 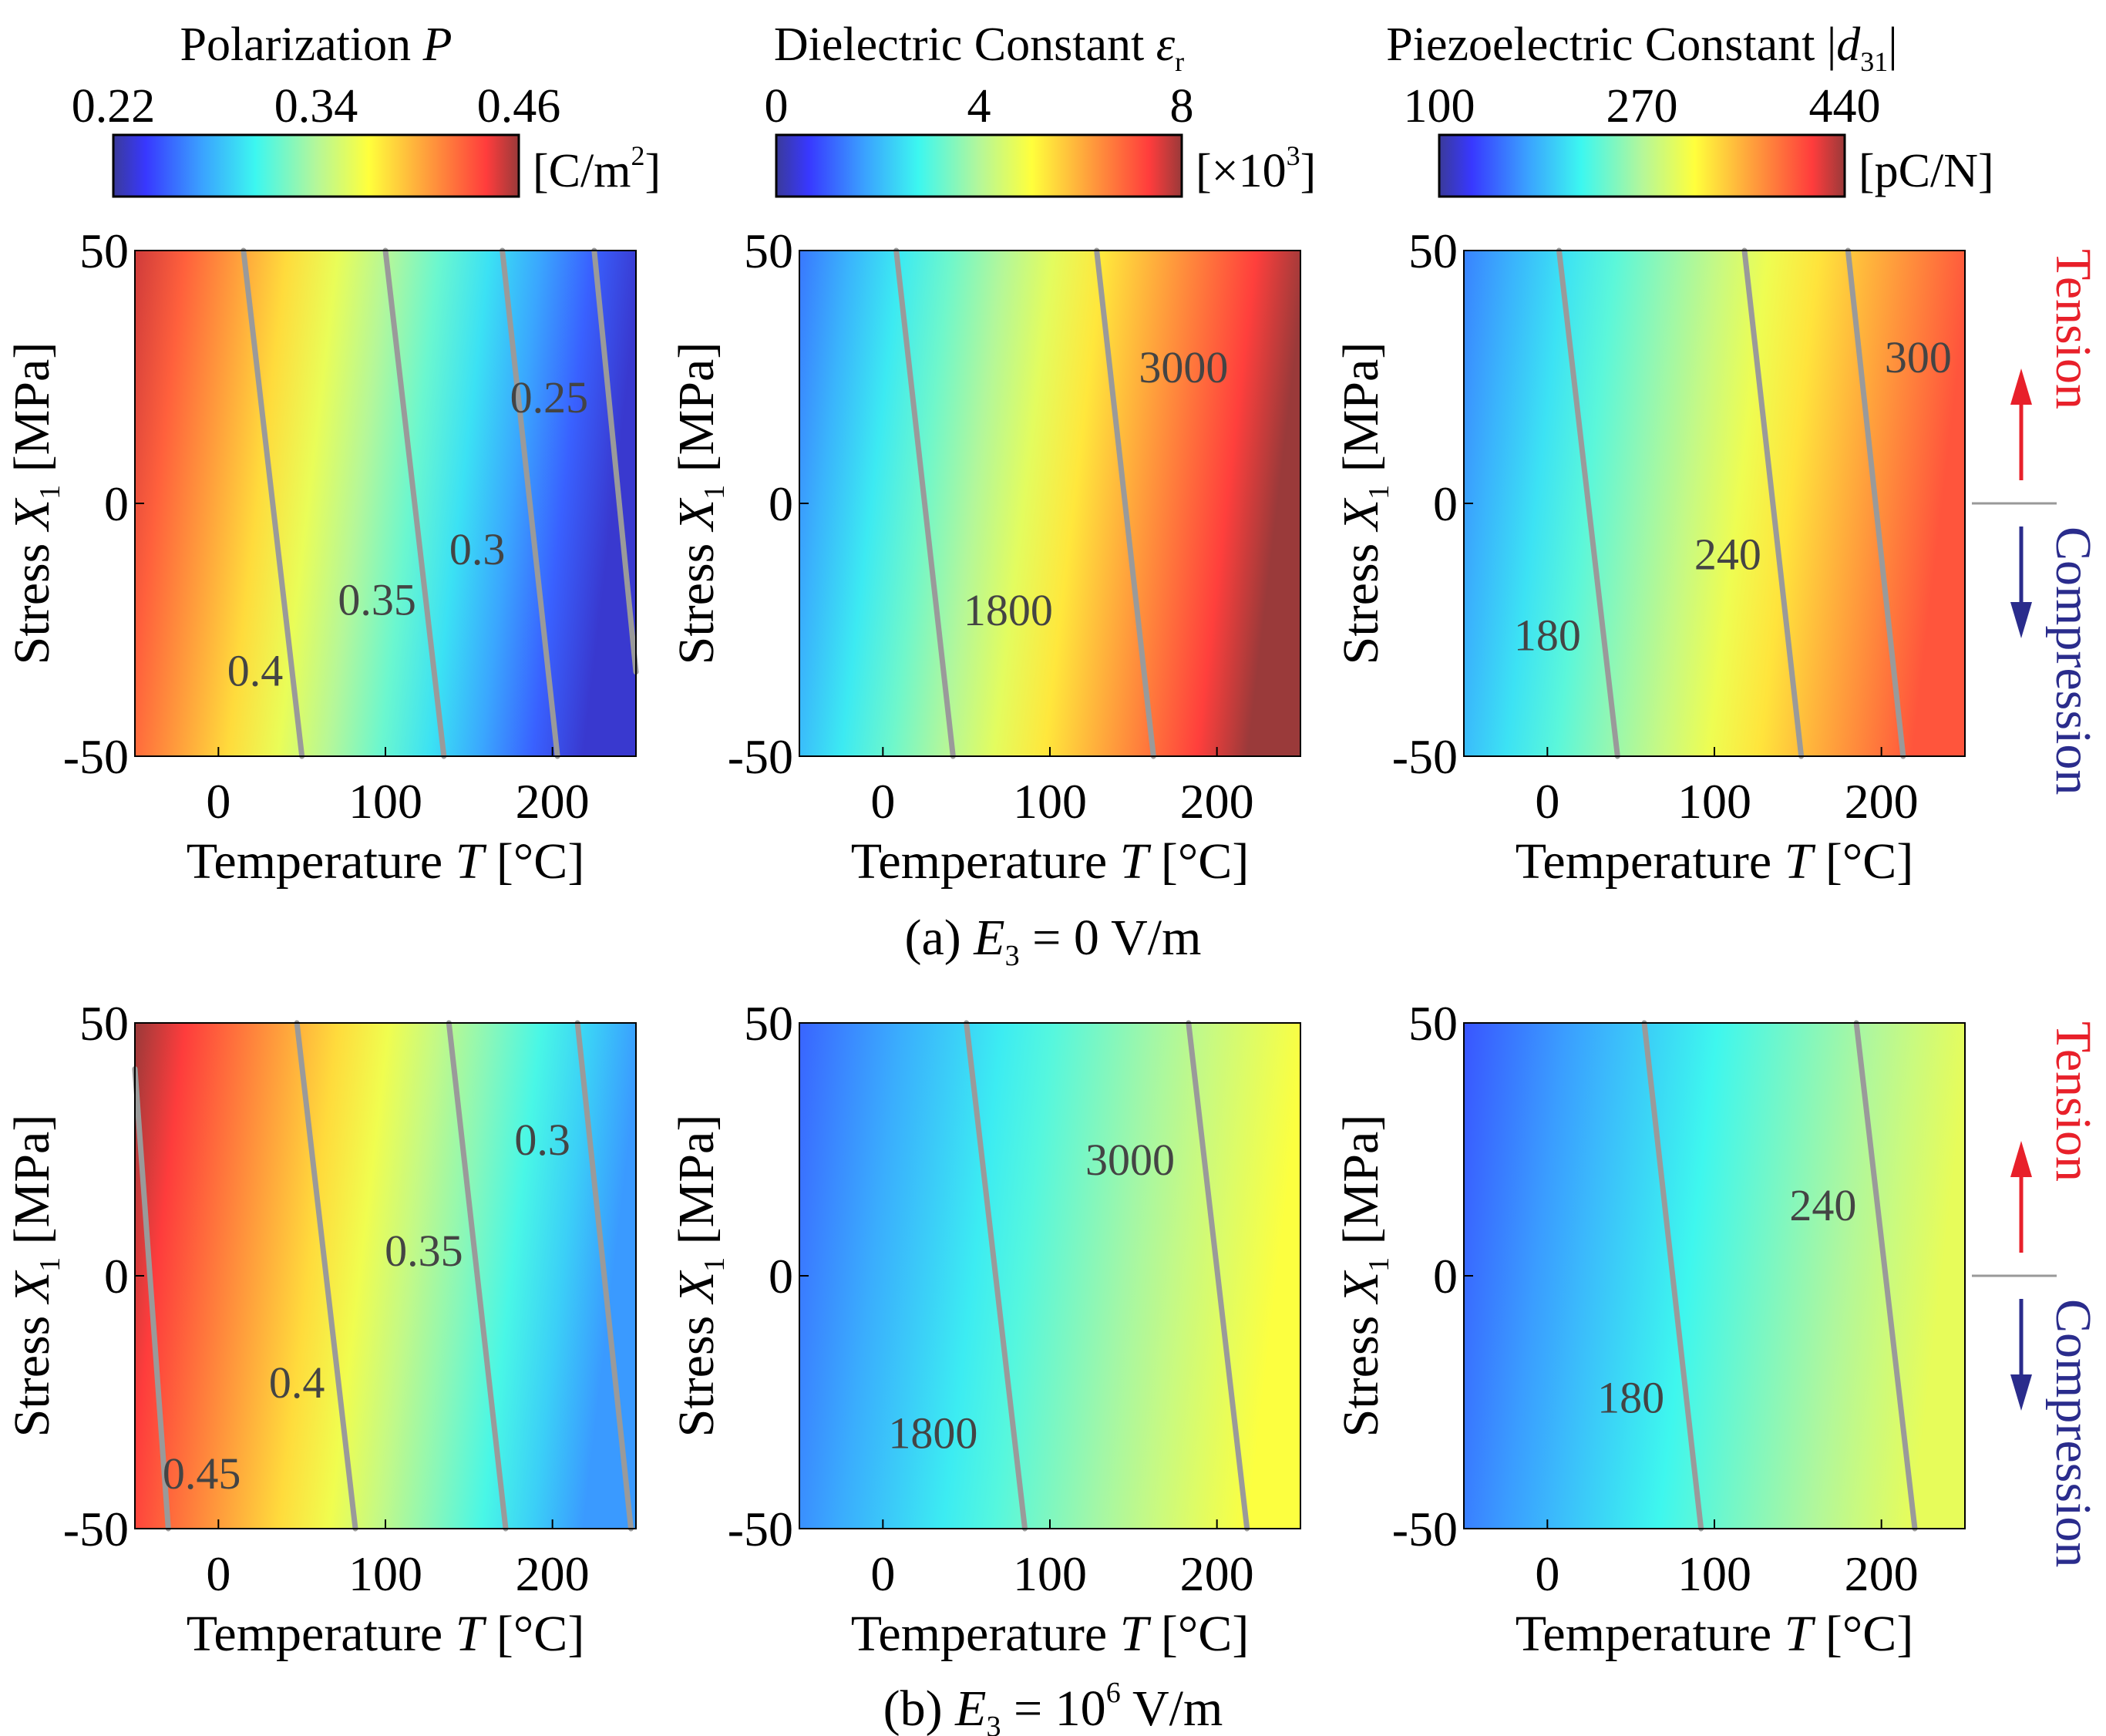 I want to click on colorbar-tick-label: 8, so click(x=1182, y=106).